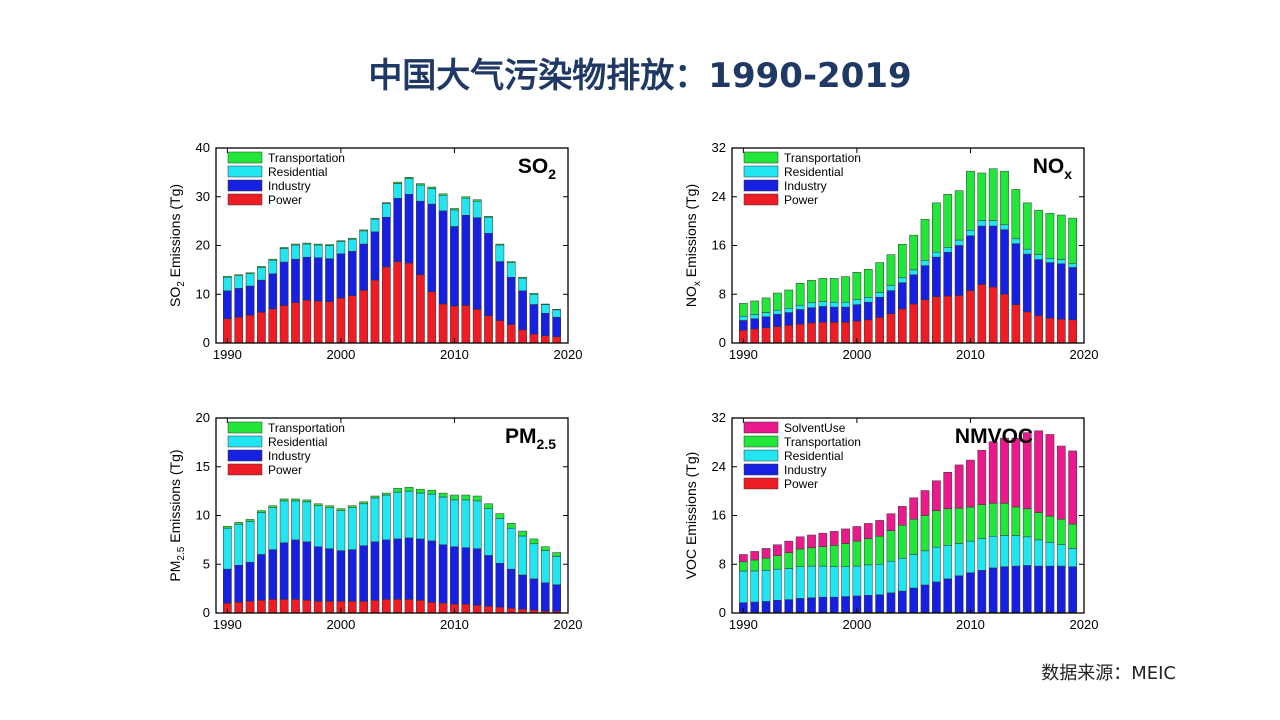 Image resolution: width=1280 pixels, height=720 pixels. Describe the element at coordinates (203, 417) in the screenshot. I see `pm25-y-tick-label: 20` at that location.